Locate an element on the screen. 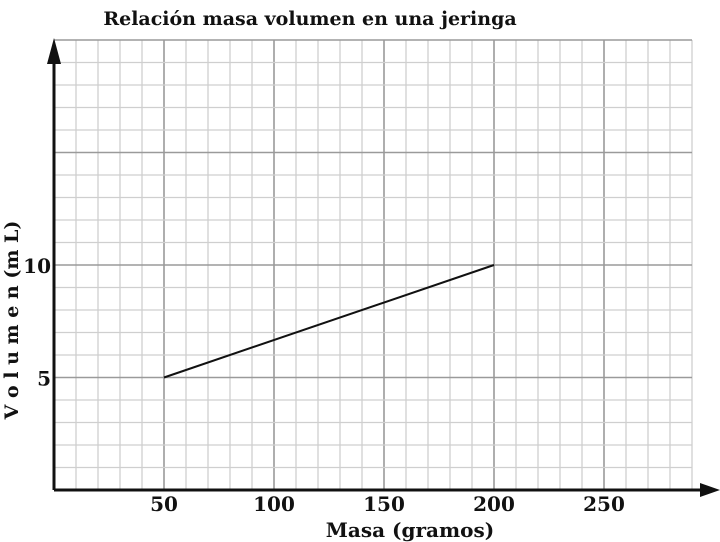  x-tick-label: 200 is located at coordinates (494, 504).